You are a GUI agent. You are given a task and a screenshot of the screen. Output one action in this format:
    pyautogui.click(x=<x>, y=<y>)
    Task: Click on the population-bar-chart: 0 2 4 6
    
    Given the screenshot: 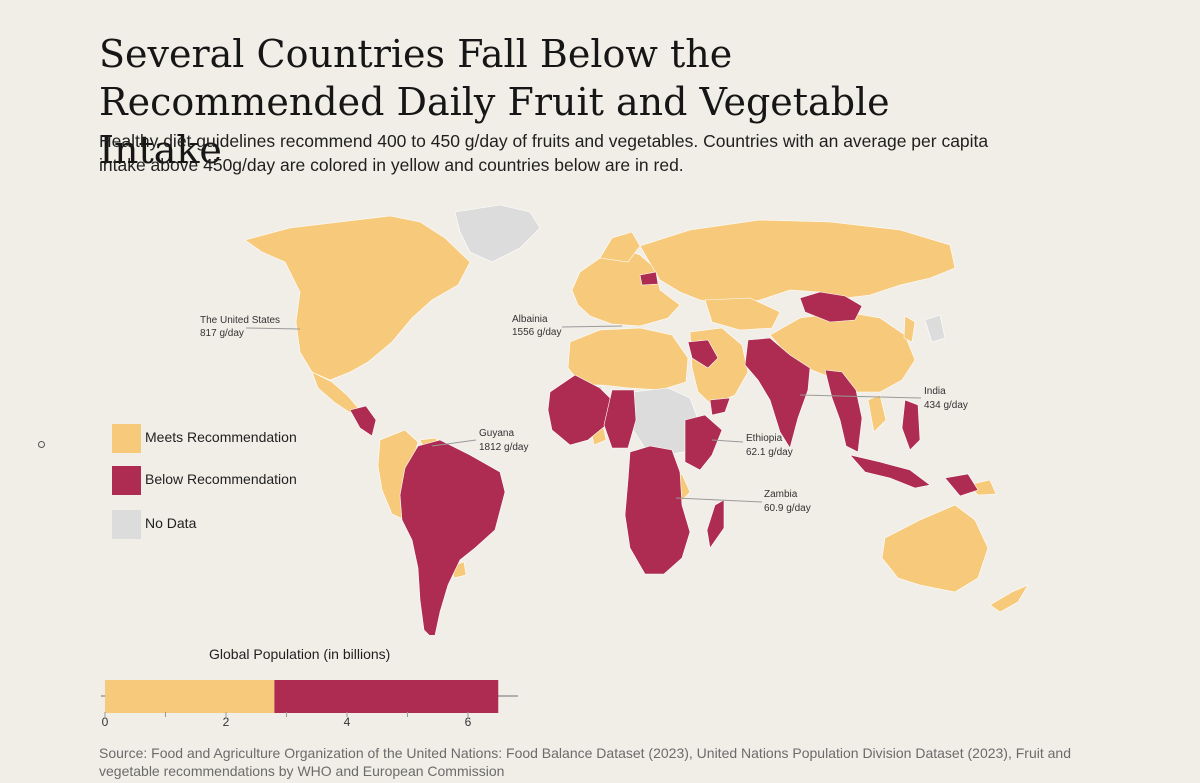 What is the action you would take?
    pyautogui.click(x=309, y=703)
    